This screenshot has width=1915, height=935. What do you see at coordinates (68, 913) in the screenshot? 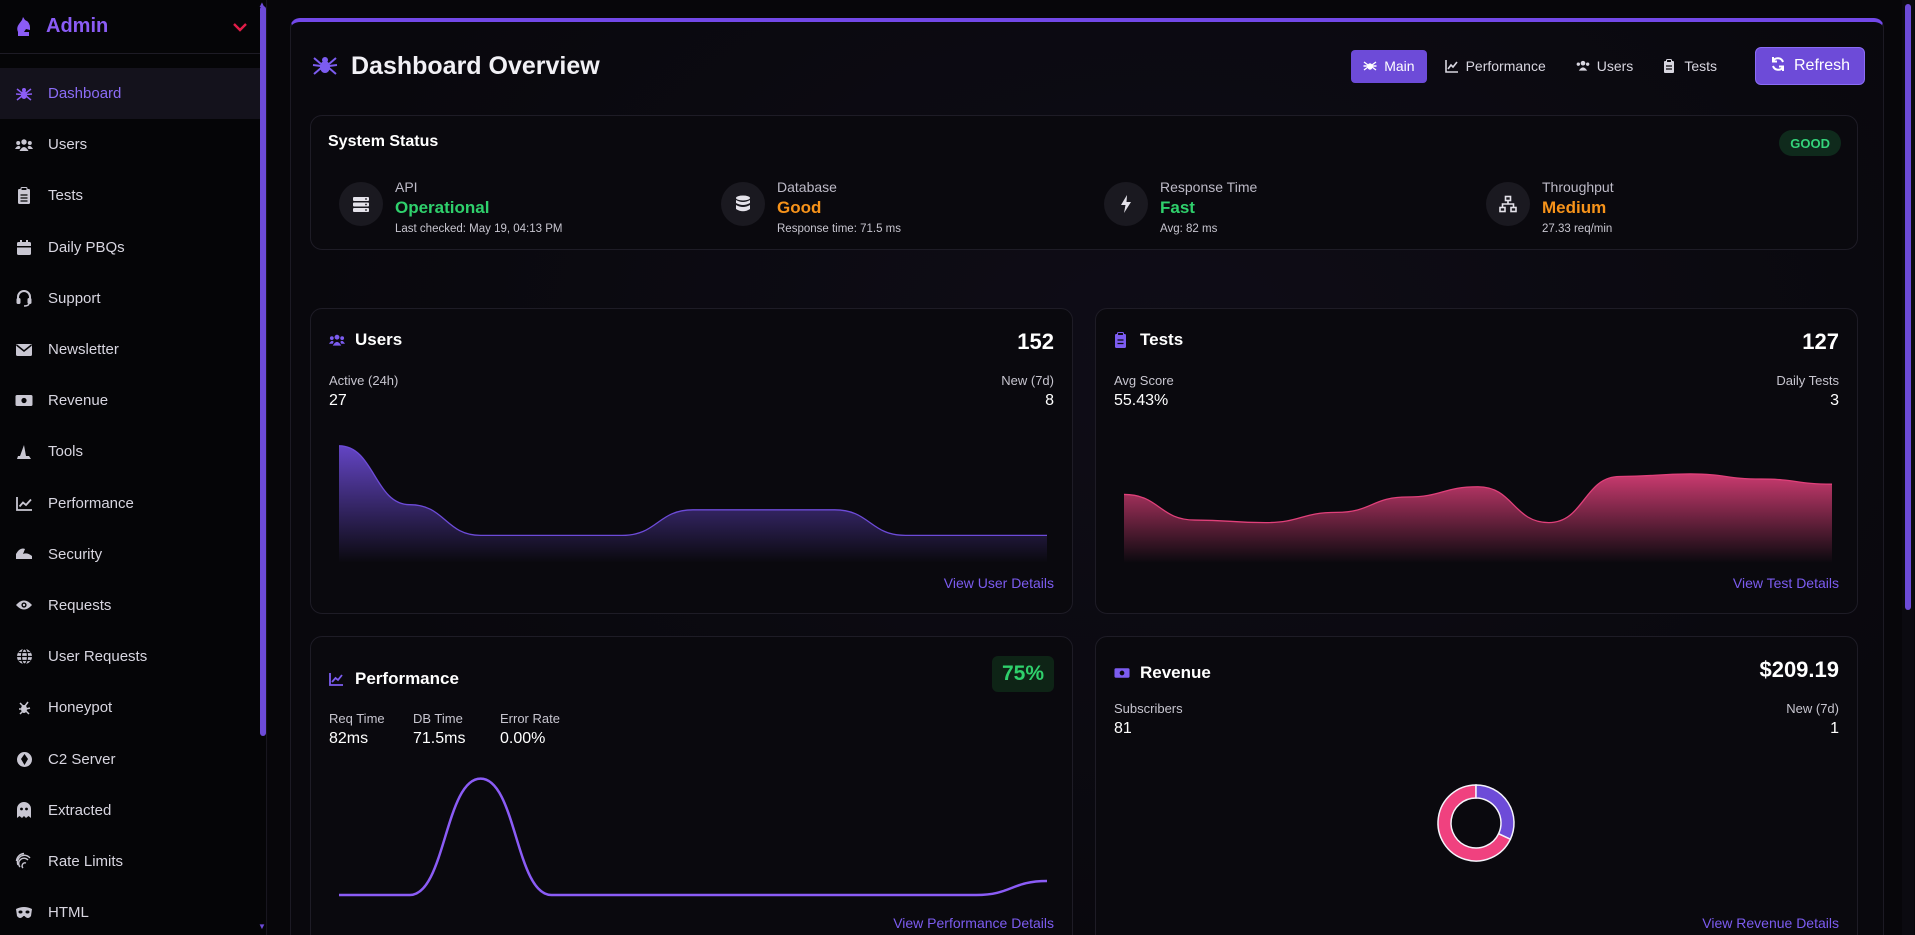
I see `sidebar-item-label: HTML` at bounding box center [68, 913].